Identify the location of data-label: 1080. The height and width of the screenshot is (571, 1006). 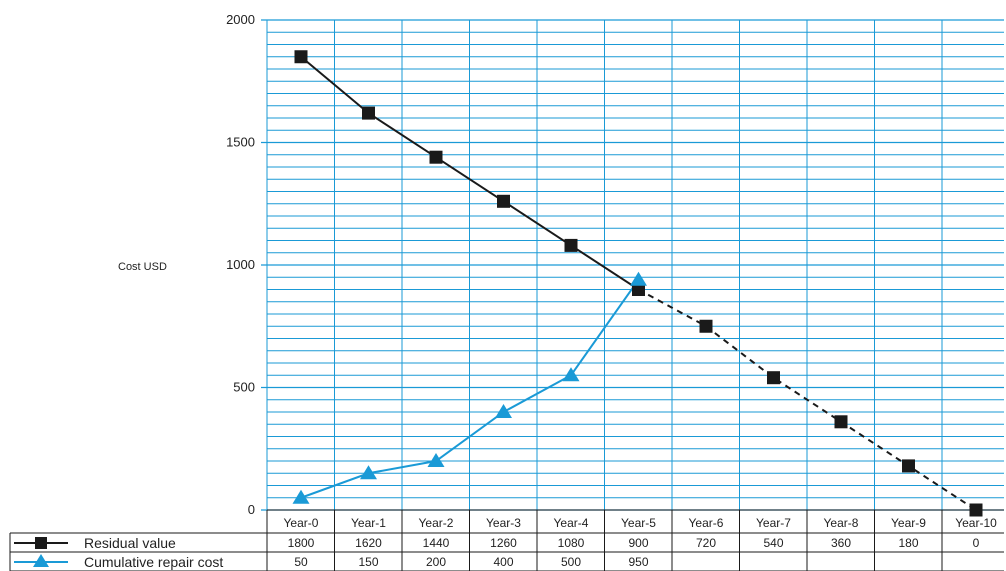
(571, 543).